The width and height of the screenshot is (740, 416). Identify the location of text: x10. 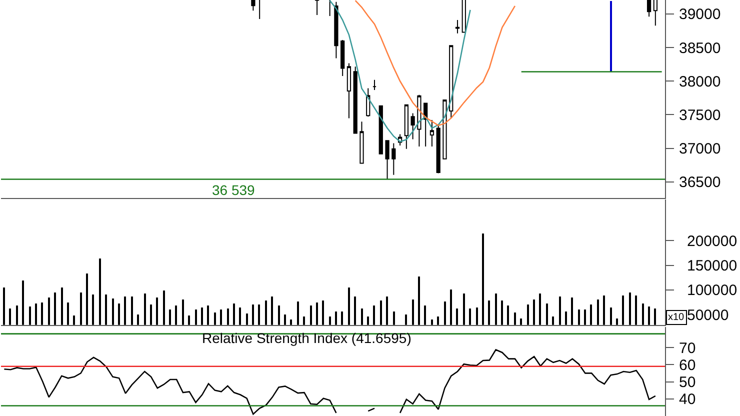
(676, 317).